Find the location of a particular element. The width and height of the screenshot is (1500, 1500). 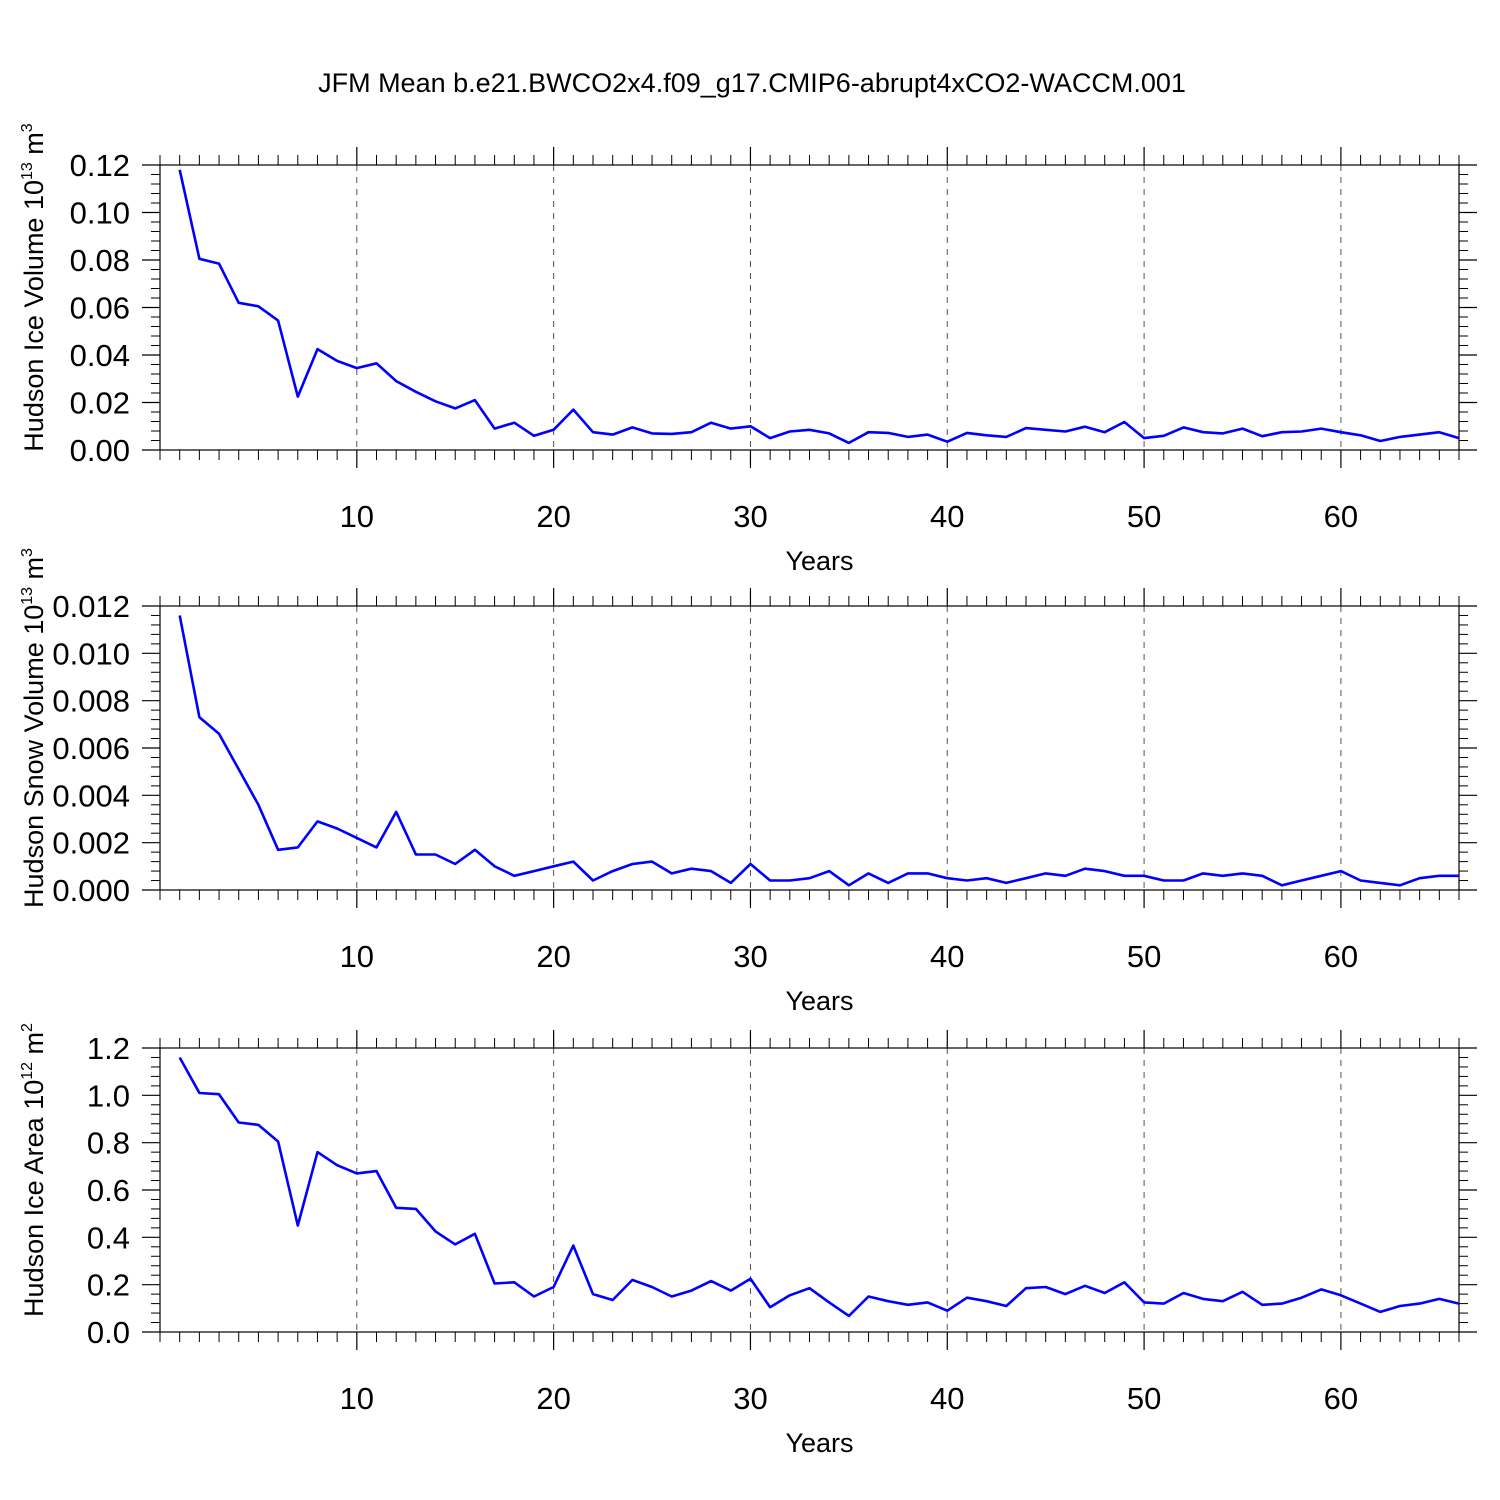

y-axis-label: Hudson Ice Area 1012 m2 is located at coordinates (34, 1170).